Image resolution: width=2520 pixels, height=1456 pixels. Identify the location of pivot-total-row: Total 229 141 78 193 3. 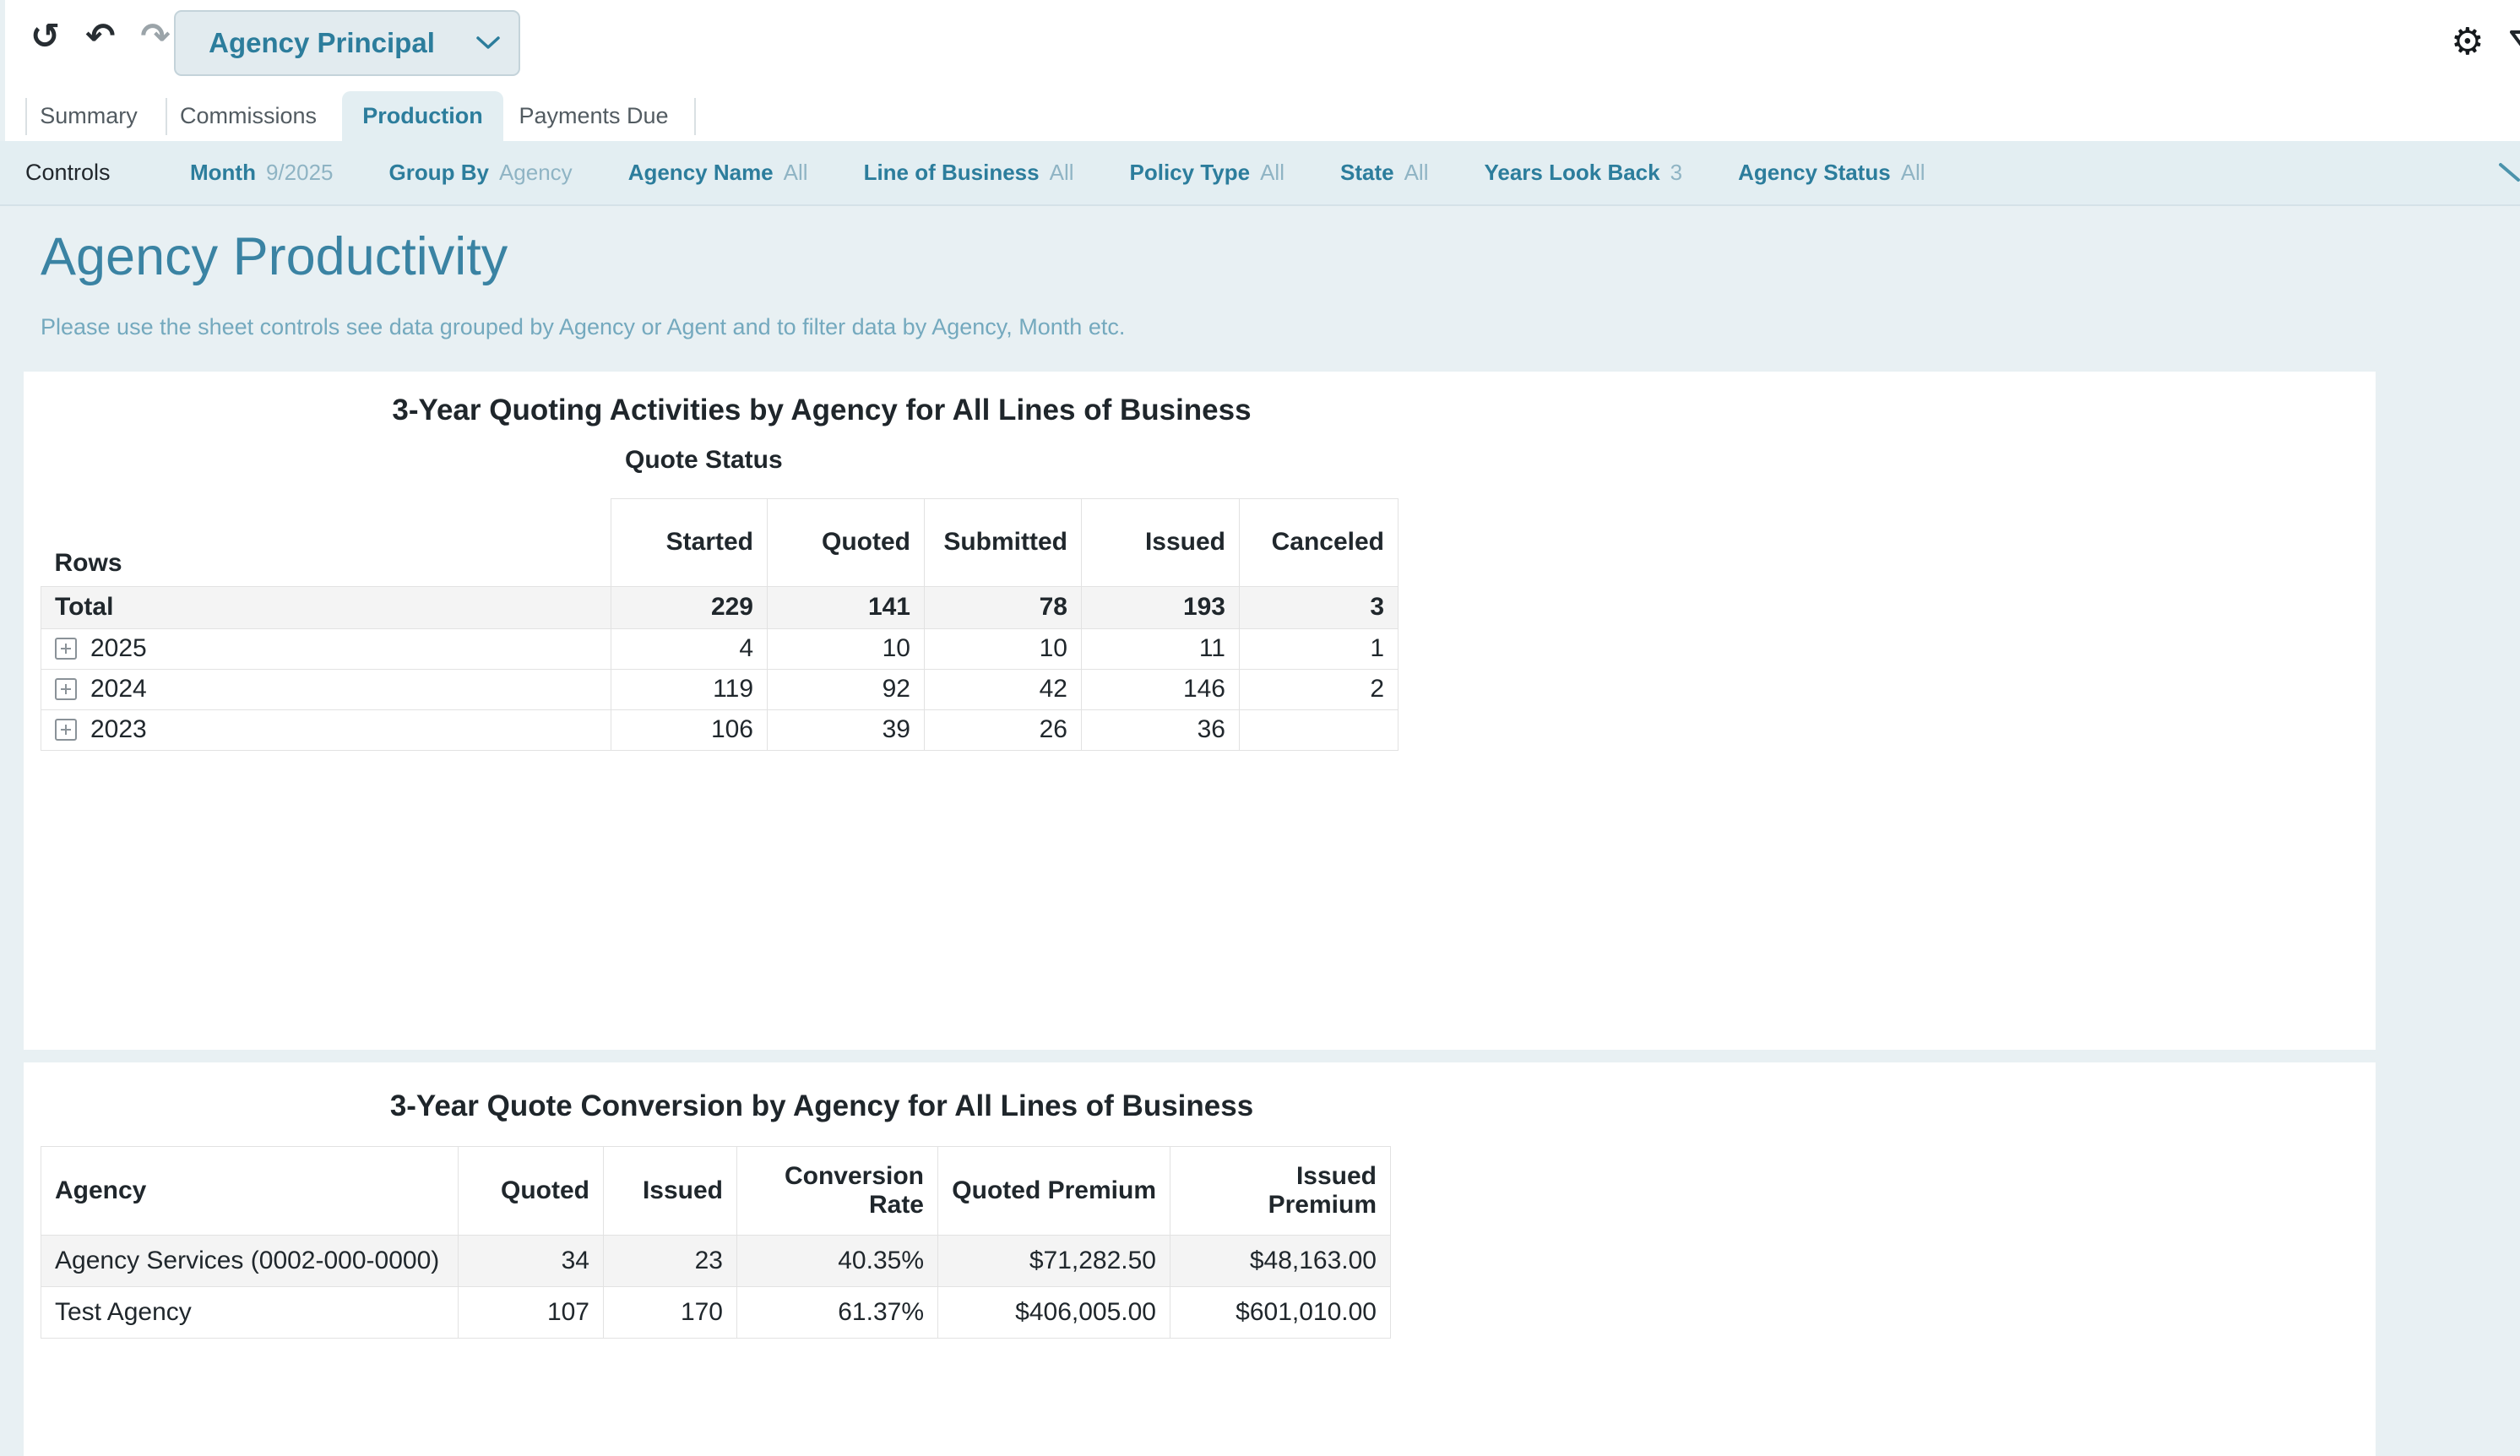
(719, 607).